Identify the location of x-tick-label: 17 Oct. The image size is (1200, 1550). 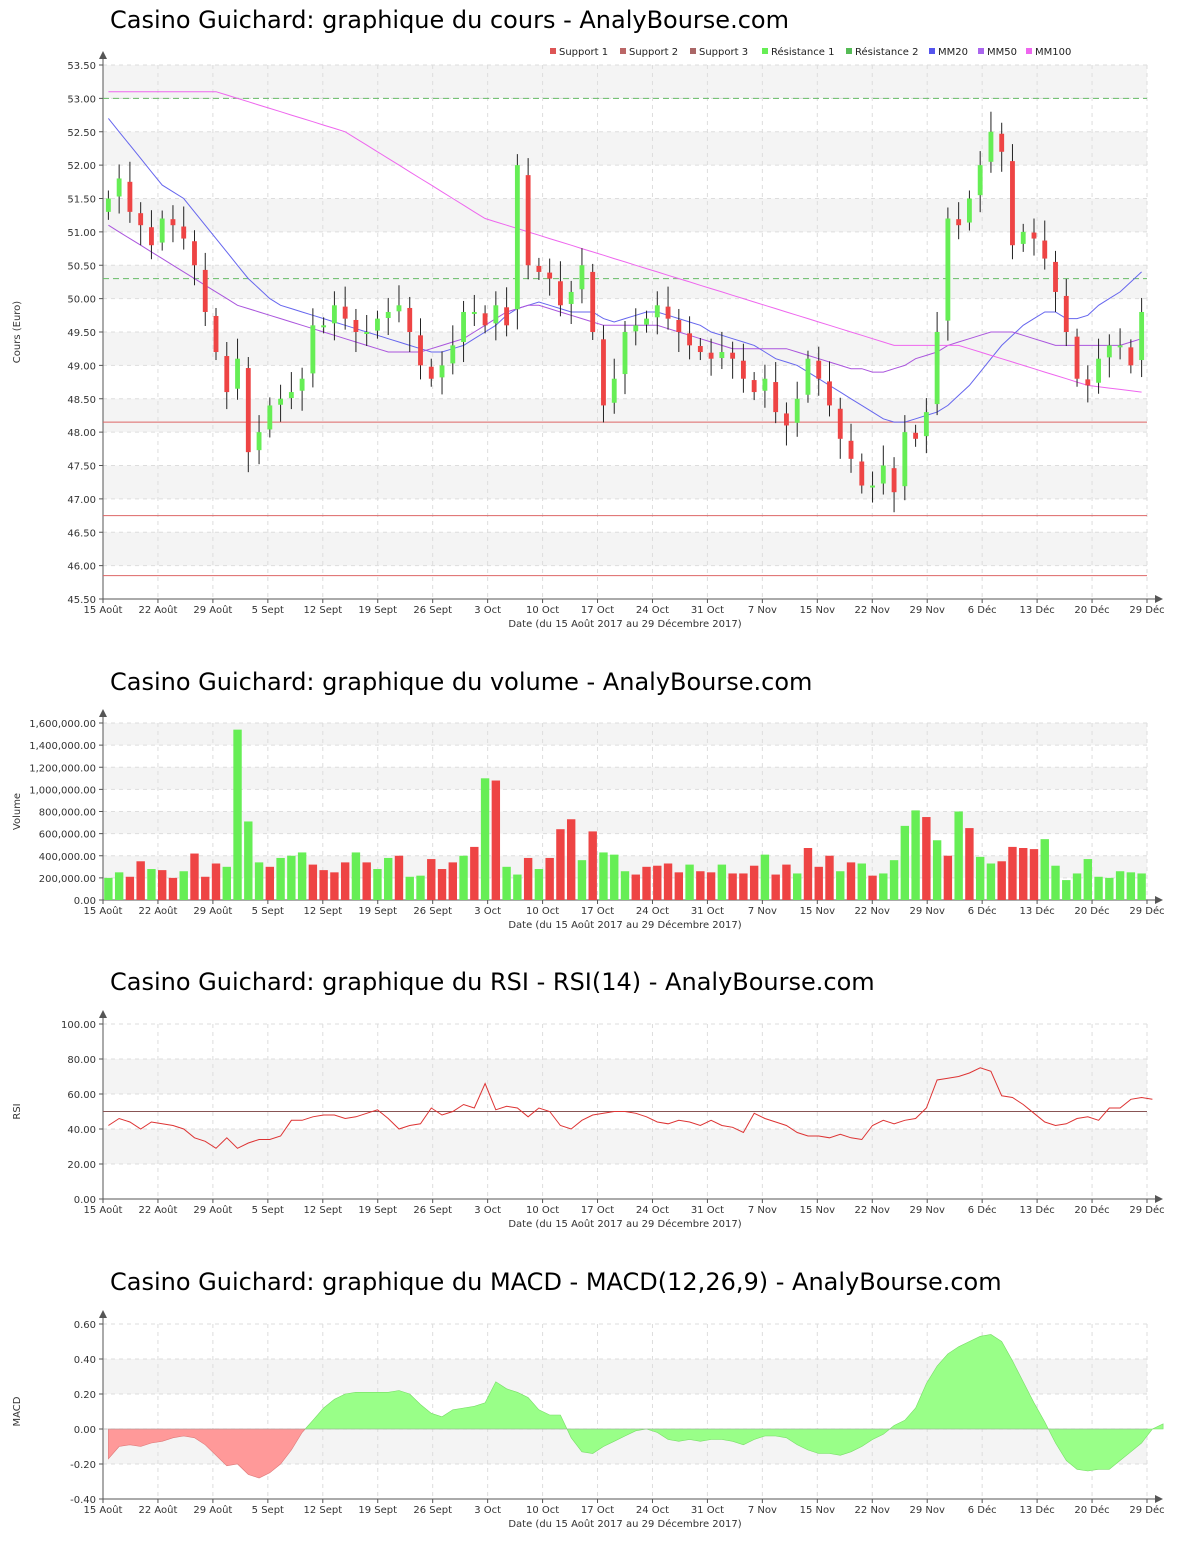
(597, 1210).